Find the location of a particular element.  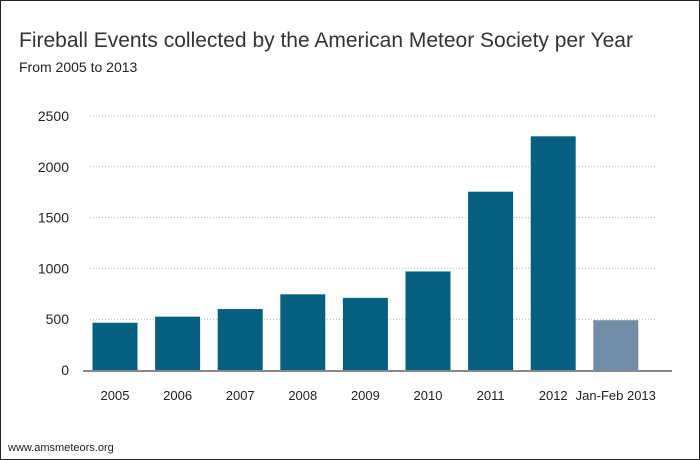

y-tick-label: 2000 is located at coordinates (53, 167).